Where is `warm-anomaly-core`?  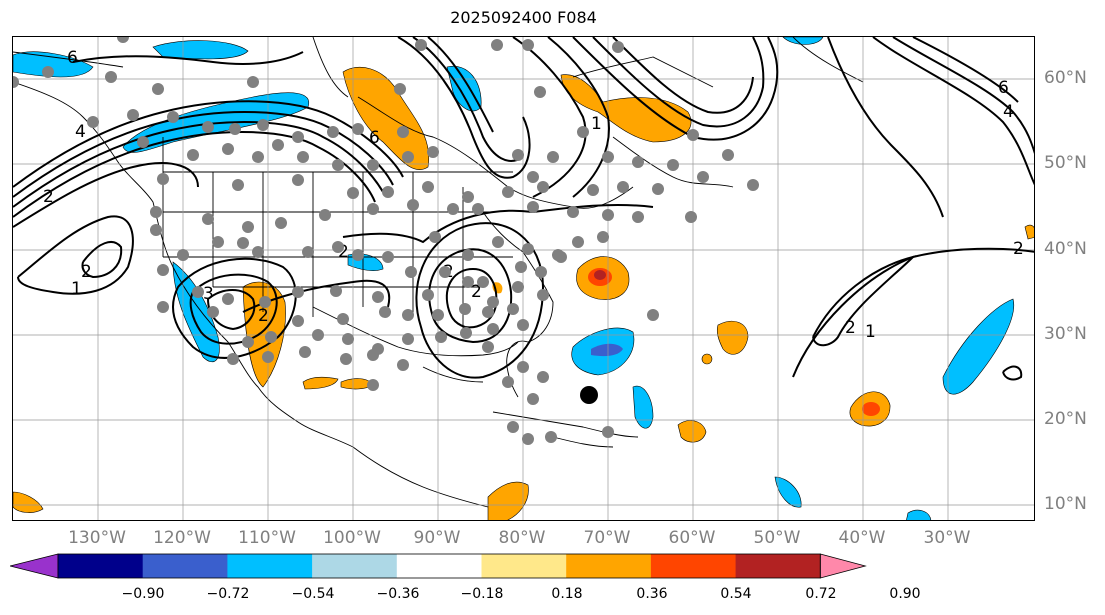
warm-anomaly-core is located at coordinates (871, 409).